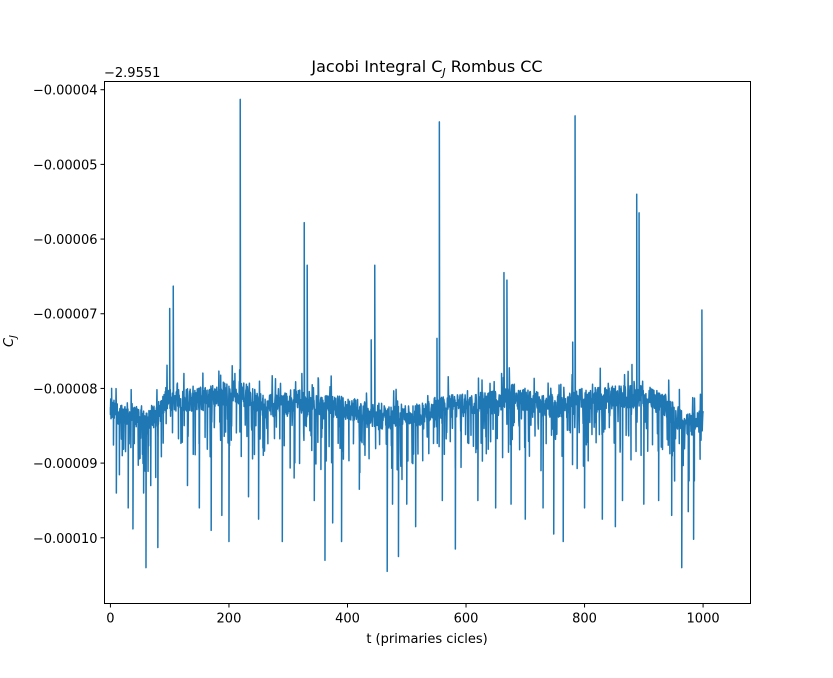 This screenshot has width=833, height=678. I want to click on y-tick-label: −0.00009, so click(65, 464).